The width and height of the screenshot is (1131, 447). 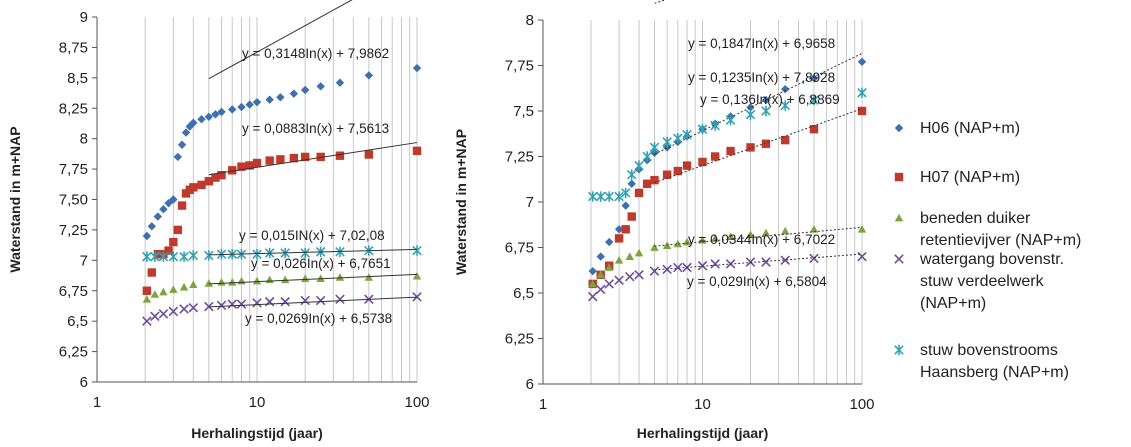 What do you see at coordinates (84, 382) in the screenshot?
I see `y-tick-label: 6` at bounding box center [84, 382].